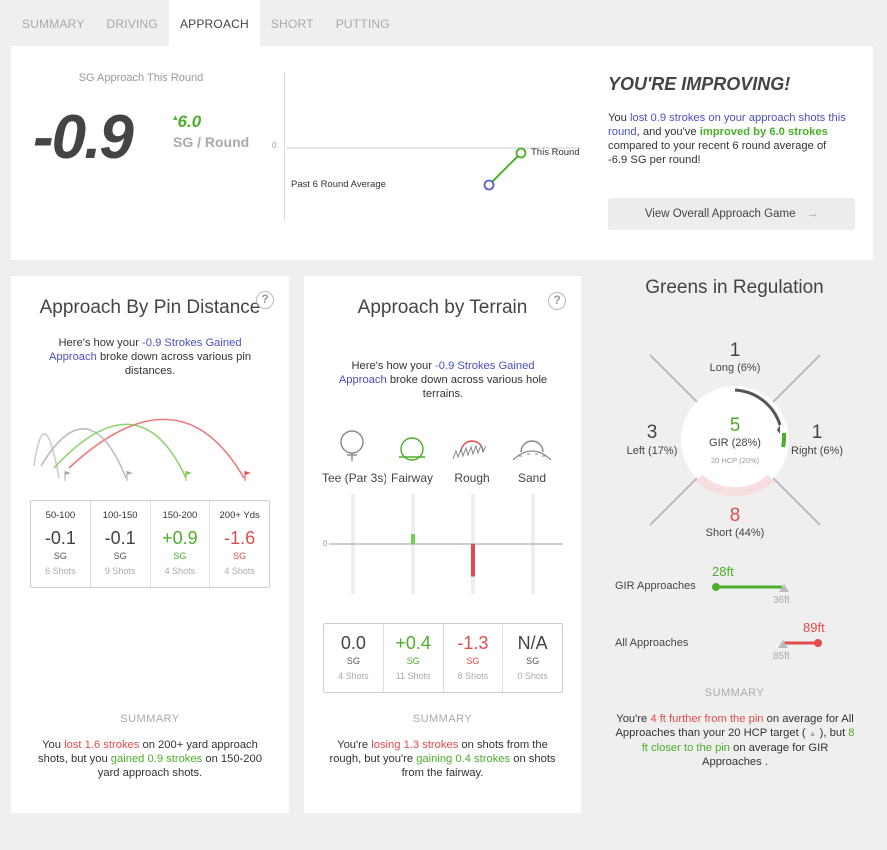  Describe the element at coordinates (121, 544) in the screenshot. I see `pin-distance-column: 100-150 -0.1 SG 9 Shots` at that location.